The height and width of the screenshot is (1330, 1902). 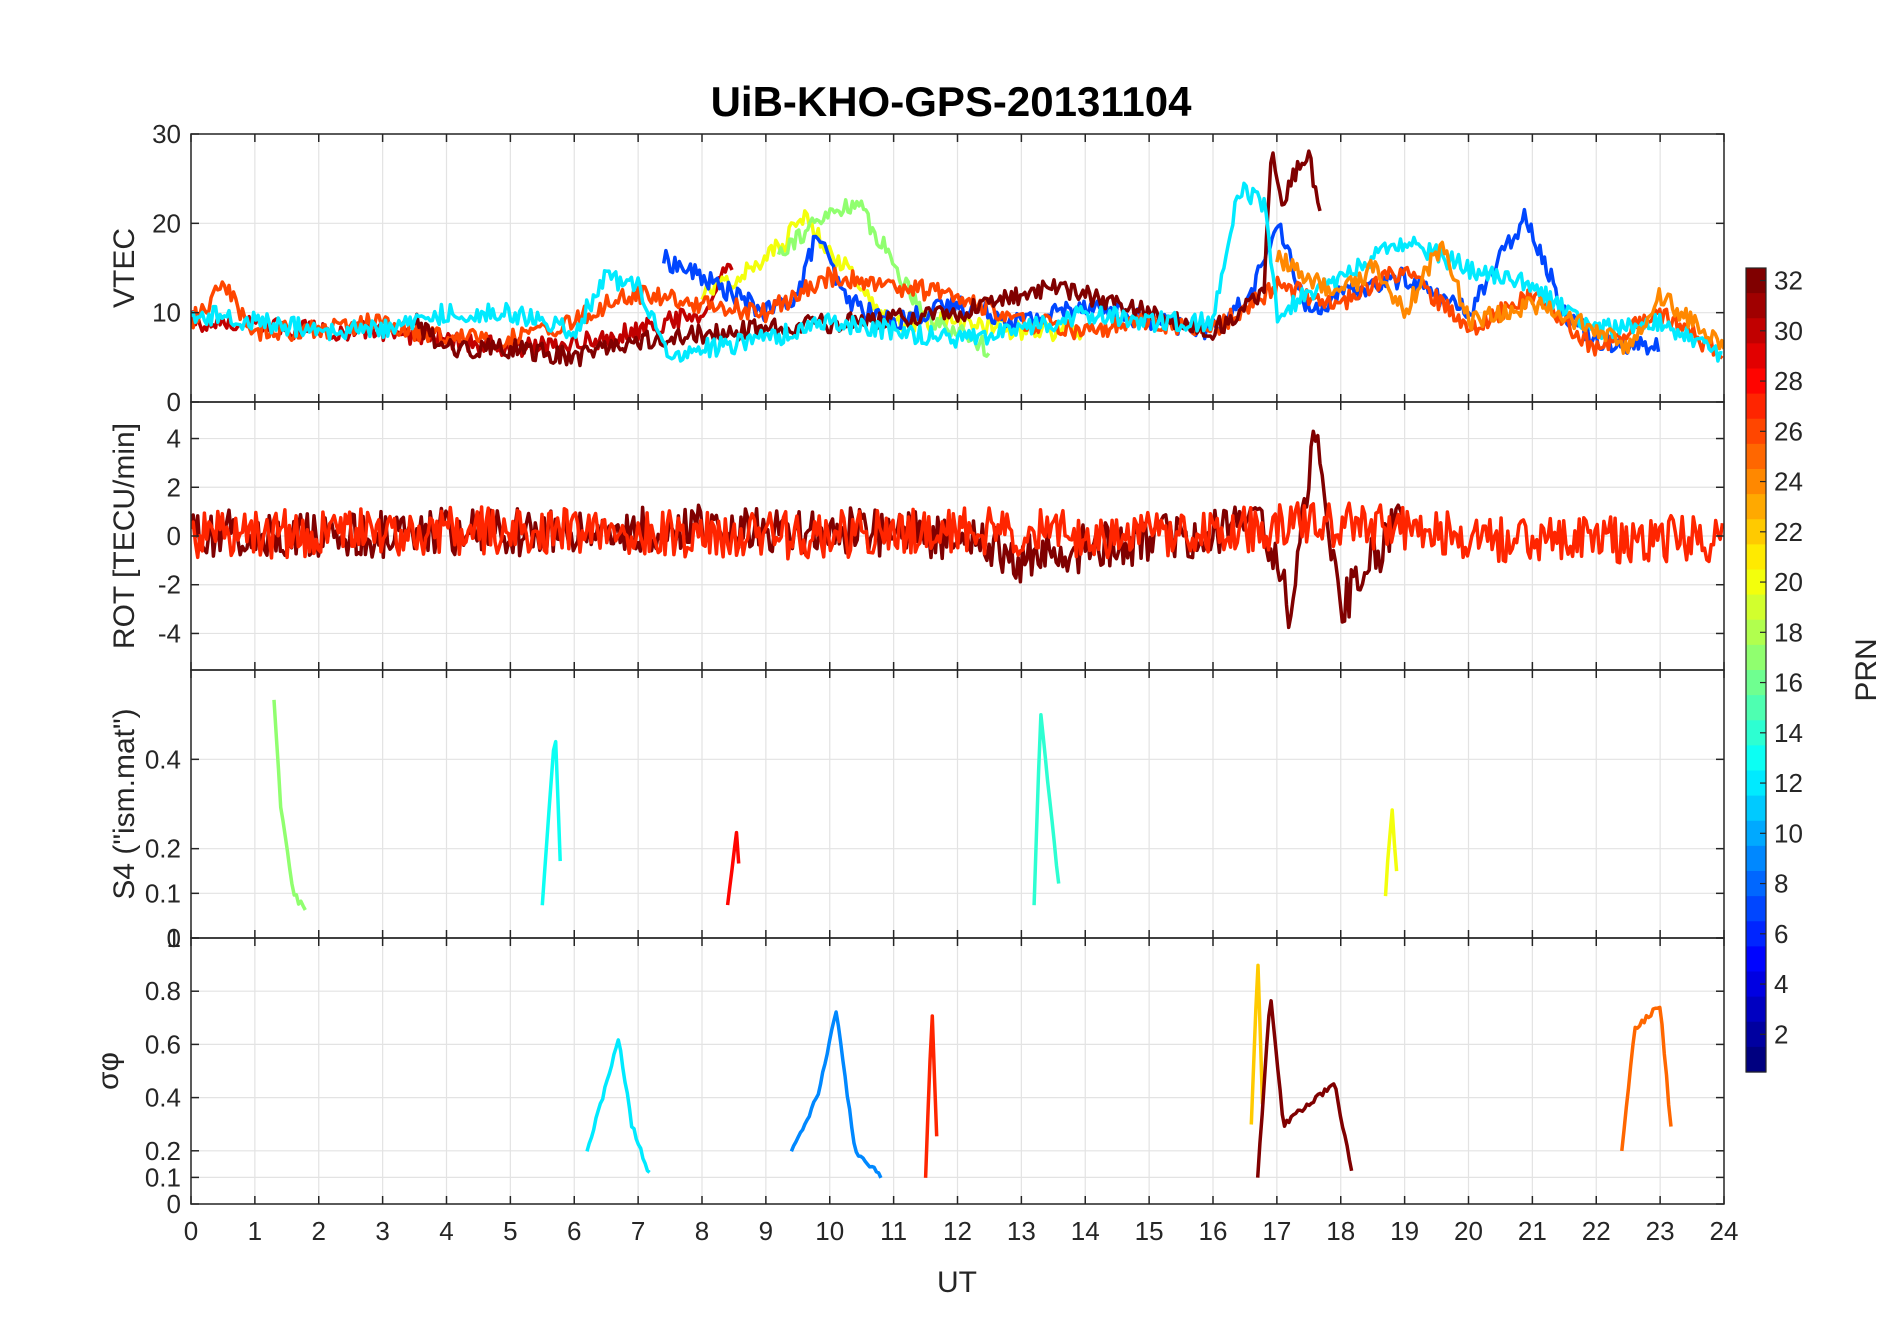 What do you see at coordinates (124, 536) in the screenshot?
I see `panel-1-y-label: ROT [TECU/min]` at bounding box center [124, 536].